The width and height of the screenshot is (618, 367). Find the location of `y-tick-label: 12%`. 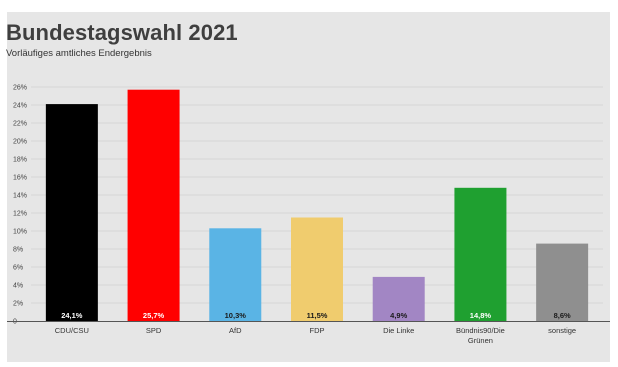

y-tick-label: 12% is located at coordinates (20, 214).